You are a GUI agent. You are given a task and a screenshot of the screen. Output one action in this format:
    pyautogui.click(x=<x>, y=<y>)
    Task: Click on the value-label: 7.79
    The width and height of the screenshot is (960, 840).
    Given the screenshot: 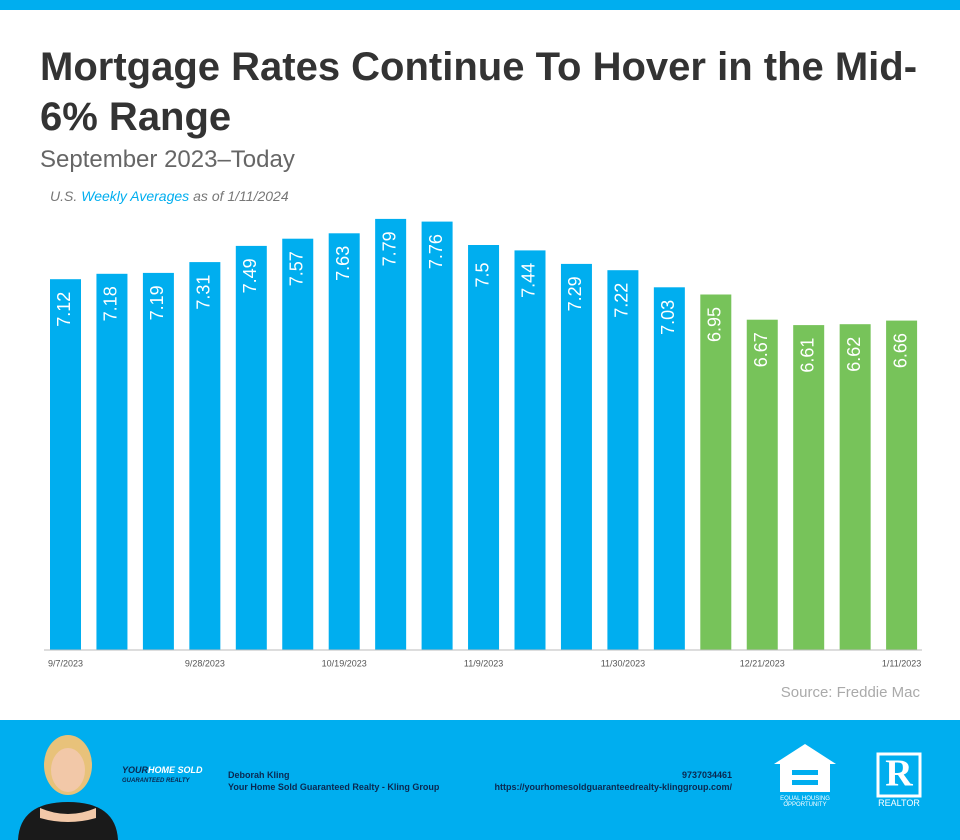 What is the action you would take?
    pyautogui.click(x=389, y=248)
    